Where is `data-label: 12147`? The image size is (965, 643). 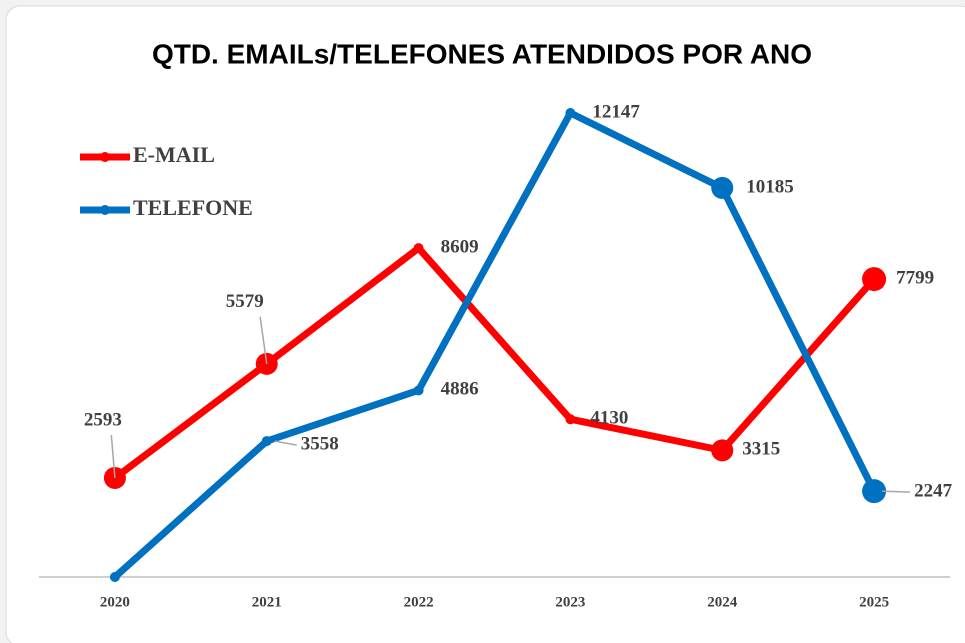 data-label: 12147 is located at coordinates (616, 111).